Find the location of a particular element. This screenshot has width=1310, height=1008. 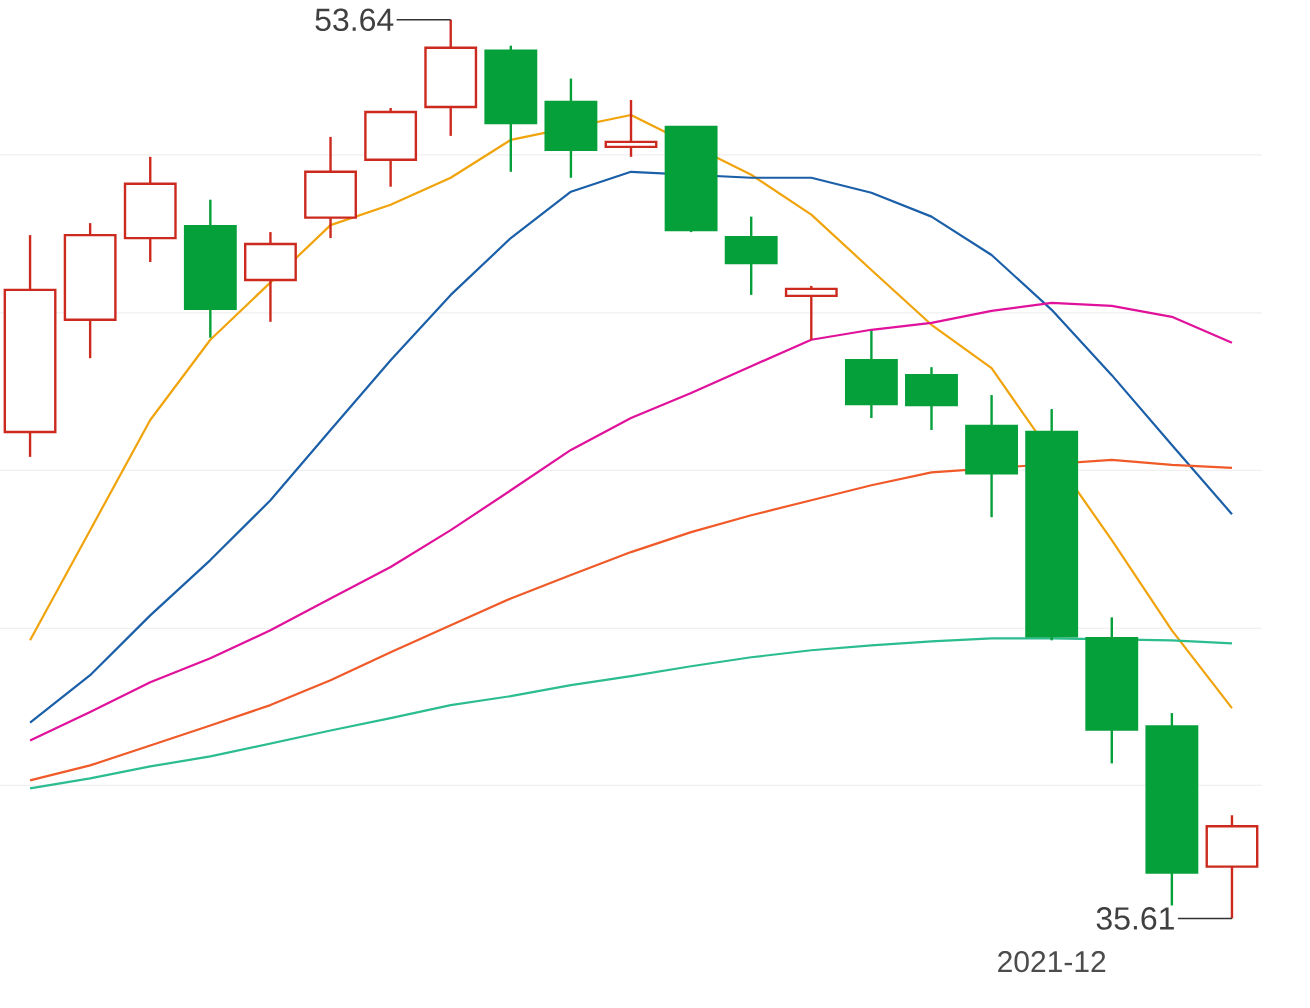

annotation: 35.61 is located at coordinates (1135, 918).